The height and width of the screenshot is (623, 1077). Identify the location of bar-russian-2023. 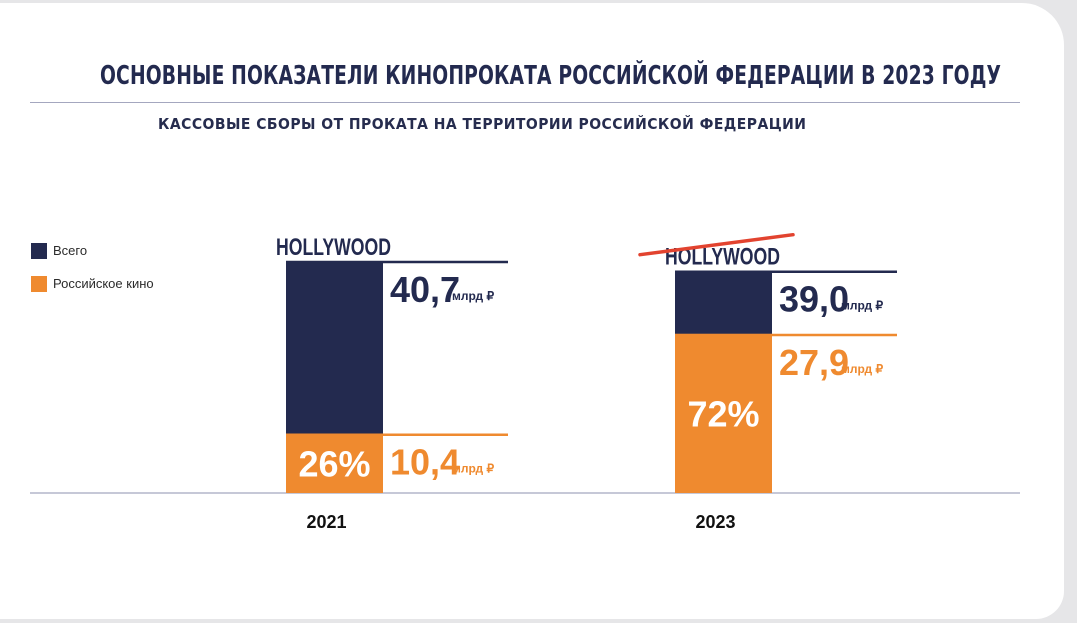
(723, 413).